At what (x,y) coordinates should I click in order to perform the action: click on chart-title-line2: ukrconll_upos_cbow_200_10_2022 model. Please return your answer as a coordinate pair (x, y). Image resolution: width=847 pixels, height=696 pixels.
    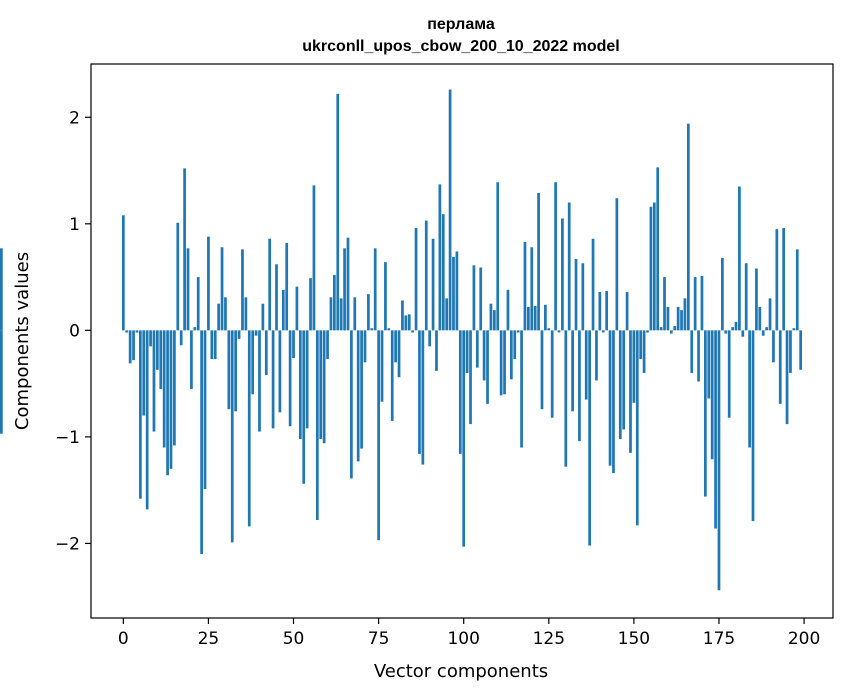
    Looking at the image, I should click on (460, 46).